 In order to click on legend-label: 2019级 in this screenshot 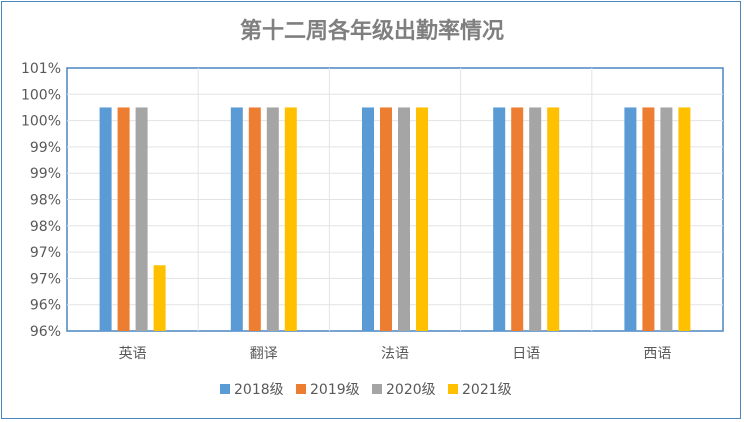, I will do `click(335, 390)`.